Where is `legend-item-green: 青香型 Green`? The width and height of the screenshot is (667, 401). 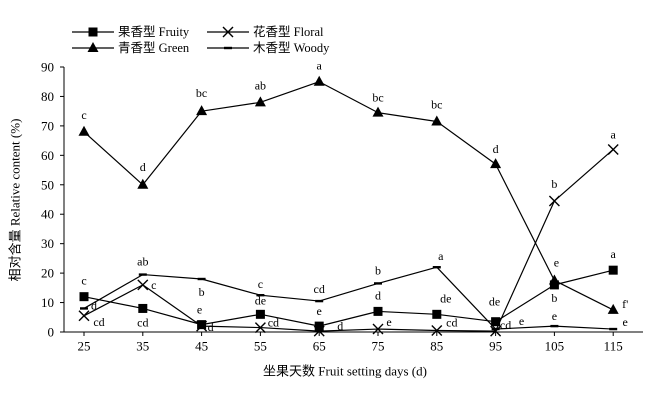
legend-item-green: 青香型 Green is located at coordinates (131, 48).